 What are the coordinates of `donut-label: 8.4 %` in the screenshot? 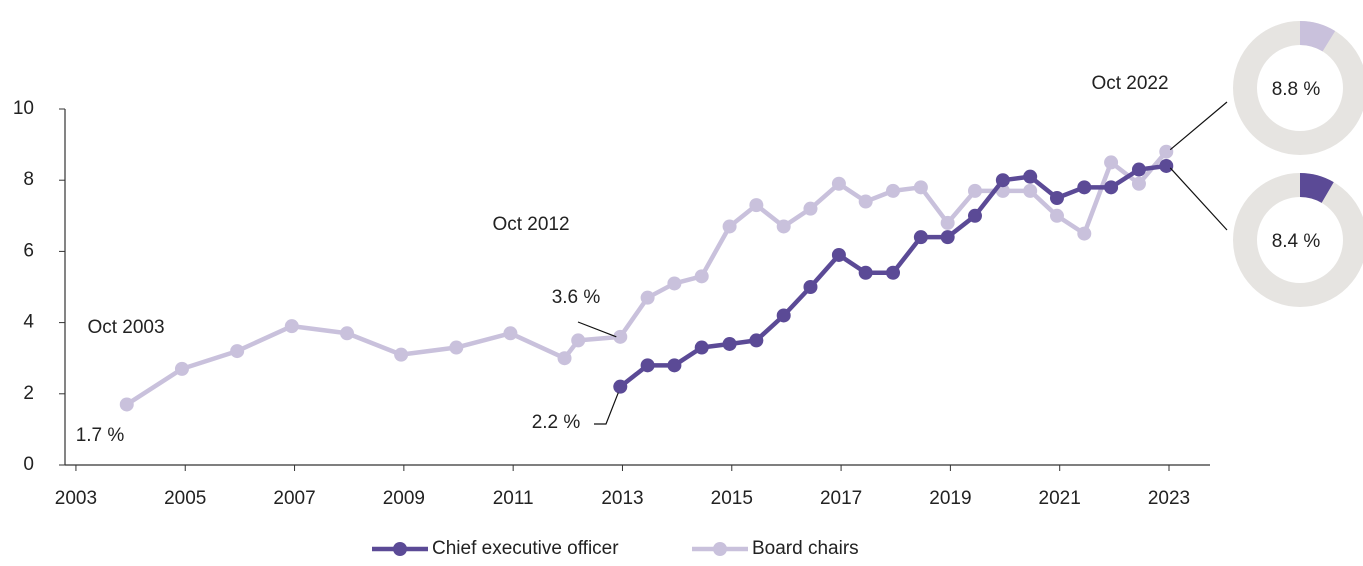 It's located at (1296, 241).